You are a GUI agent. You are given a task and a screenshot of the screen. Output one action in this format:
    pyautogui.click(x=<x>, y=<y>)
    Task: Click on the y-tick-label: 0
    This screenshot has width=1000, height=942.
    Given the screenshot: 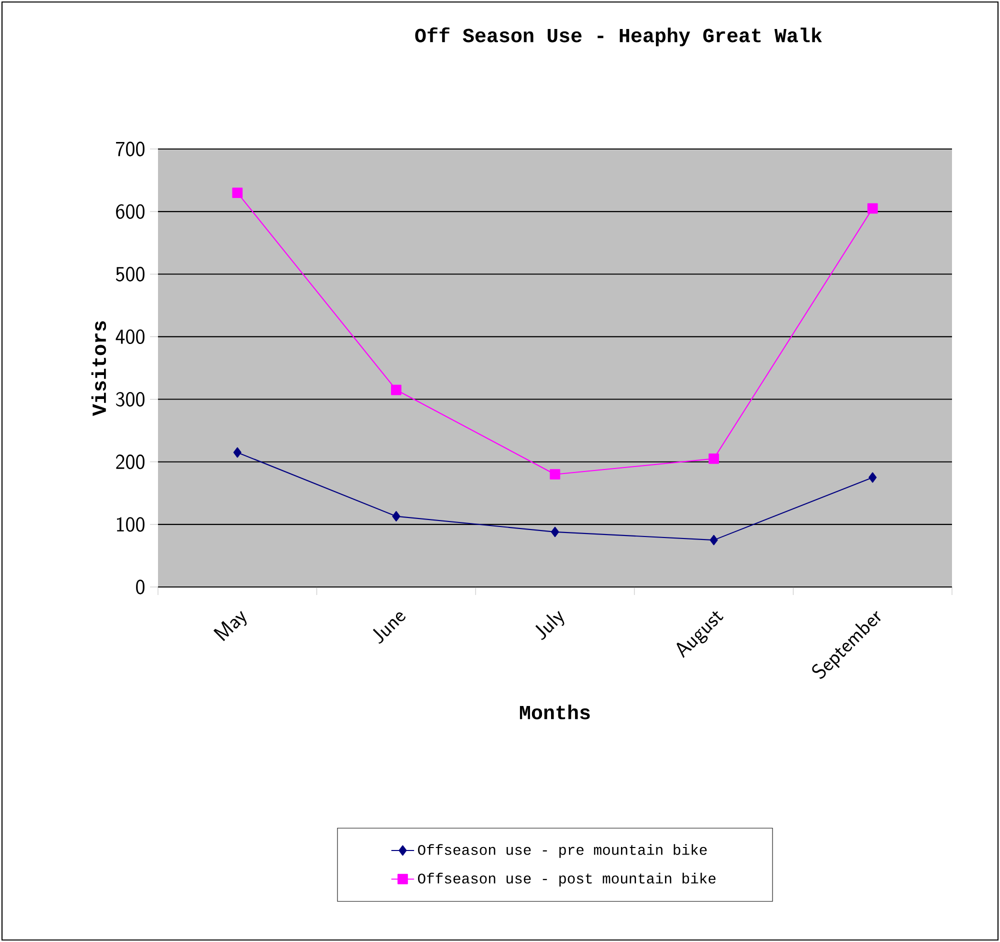 What is the action you would take?
    pyautogui.click(x=140, y=587)
    